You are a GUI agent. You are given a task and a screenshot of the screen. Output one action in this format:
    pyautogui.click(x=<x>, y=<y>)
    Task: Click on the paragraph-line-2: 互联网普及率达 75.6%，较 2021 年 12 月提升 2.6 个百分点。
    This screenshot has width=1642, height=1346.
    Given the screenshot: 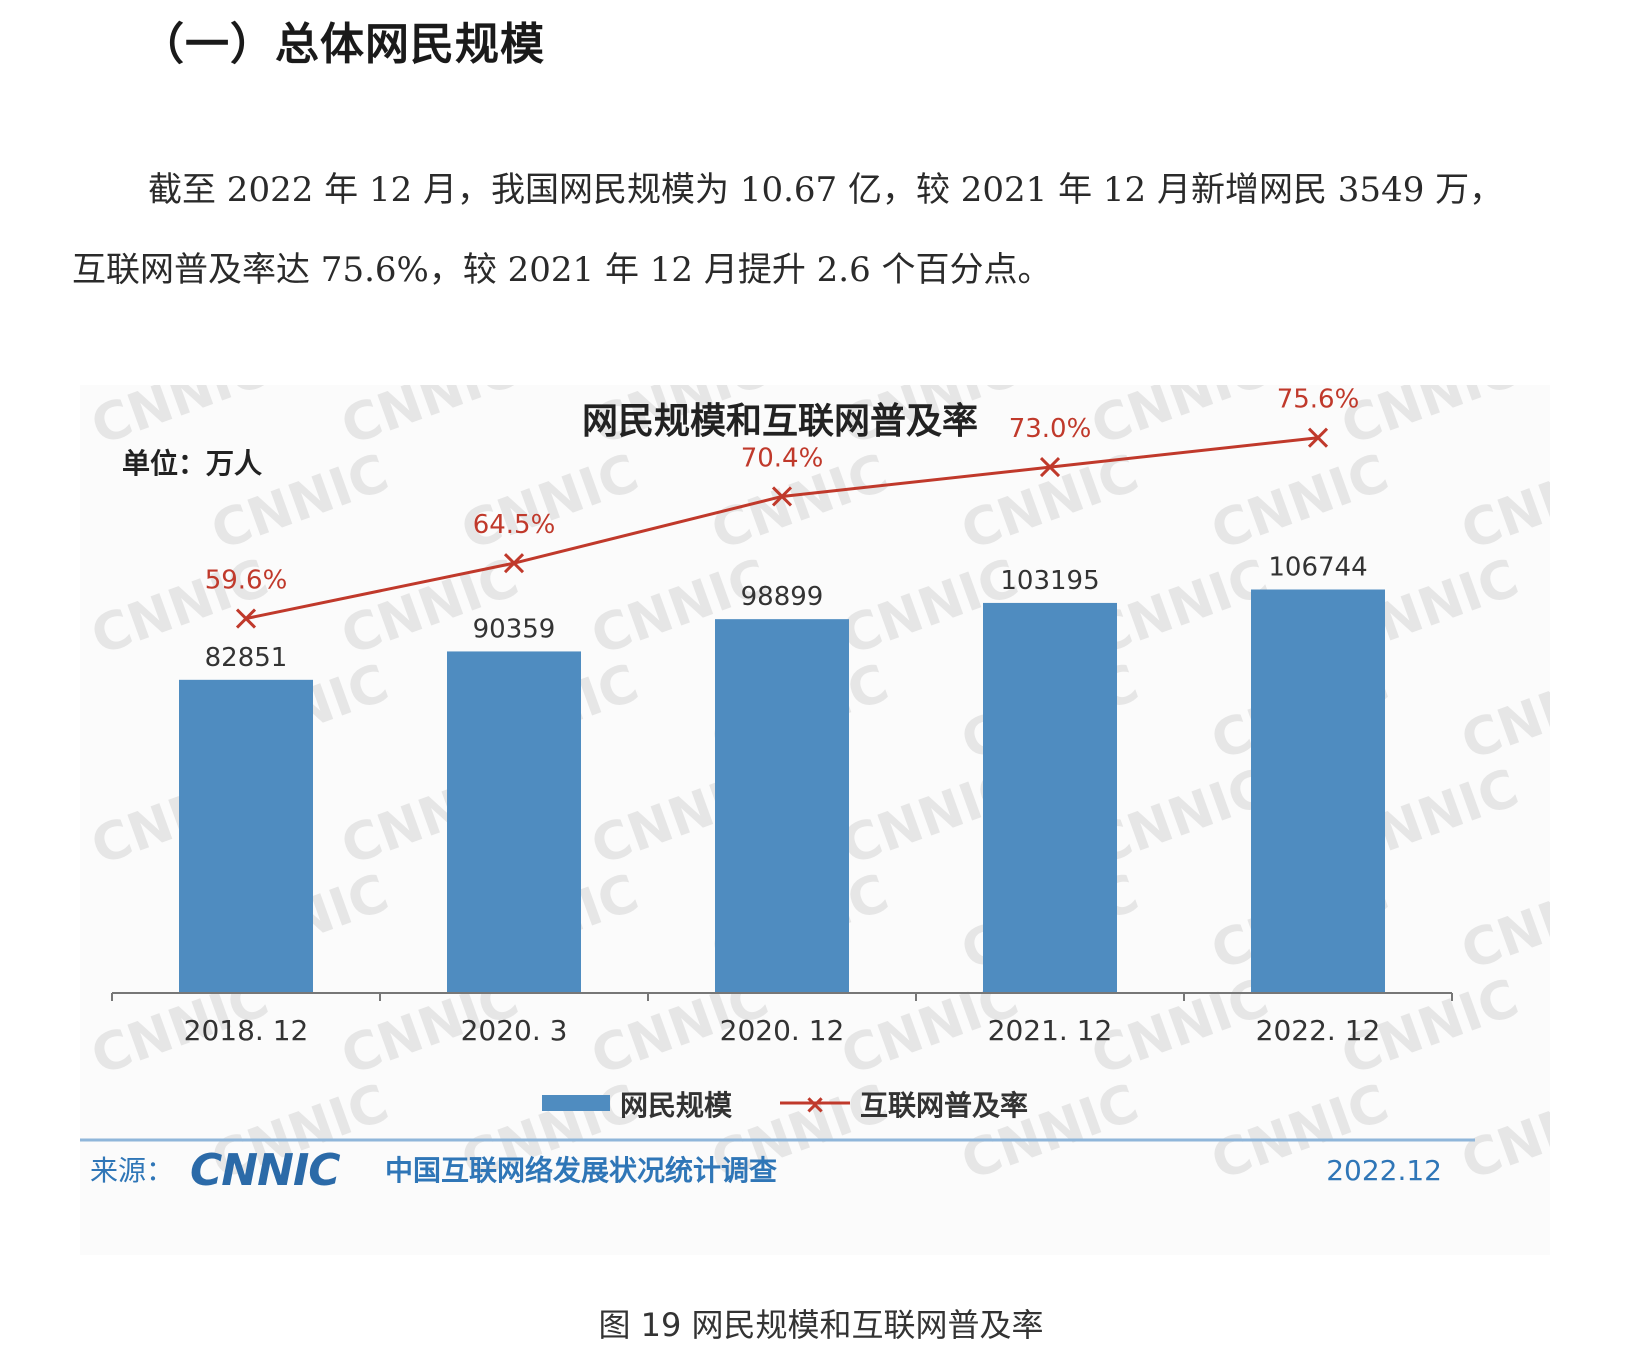 What is the action you would take?
    pyautogui.click(x=562, y=270)
    